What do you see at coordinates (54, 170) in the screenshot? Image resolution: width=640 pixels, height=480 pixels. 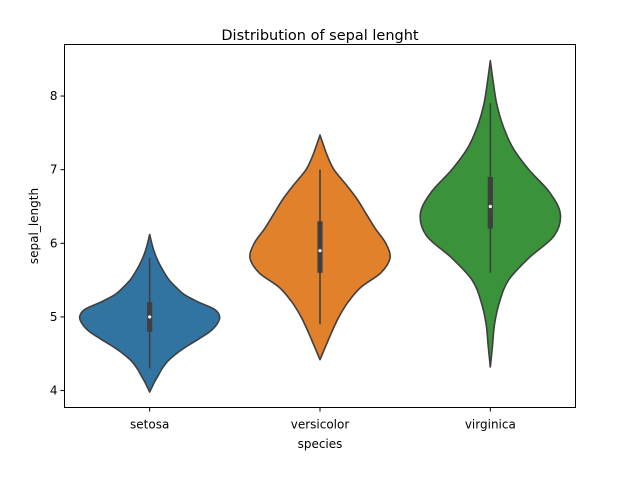 I see `y-tick-label: 7` at bounding box center [54, 170].